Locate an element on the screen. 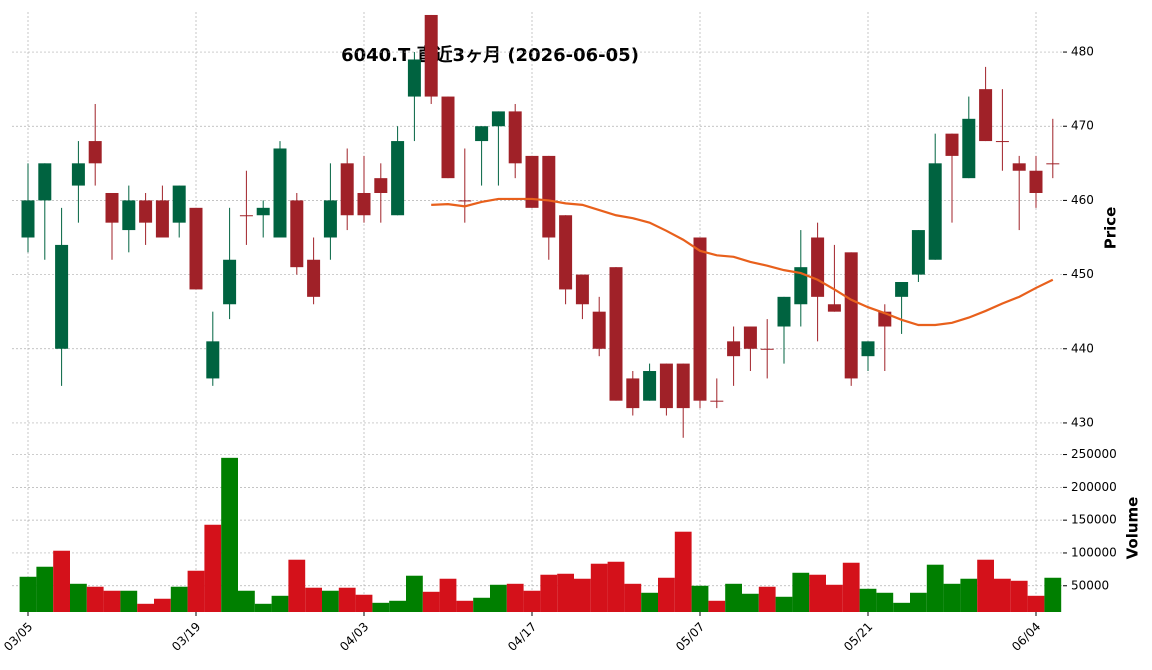  x-tick-label: 04/17 is located at coordinates (522, 637).